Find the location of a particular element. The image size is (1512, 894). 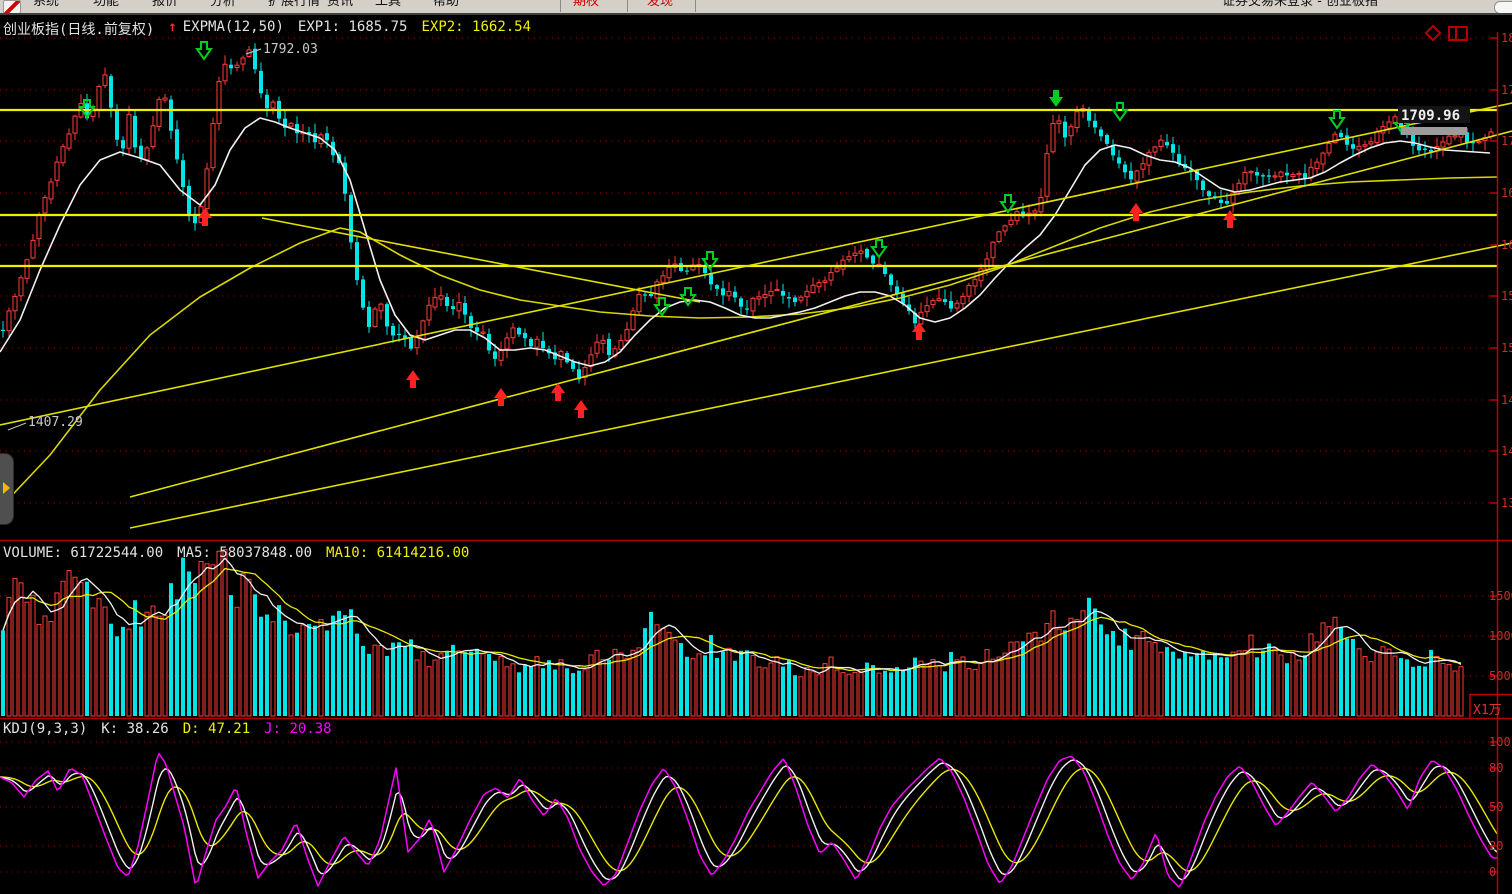

sidebar-expand-handle is located at coordinates (7, 489).